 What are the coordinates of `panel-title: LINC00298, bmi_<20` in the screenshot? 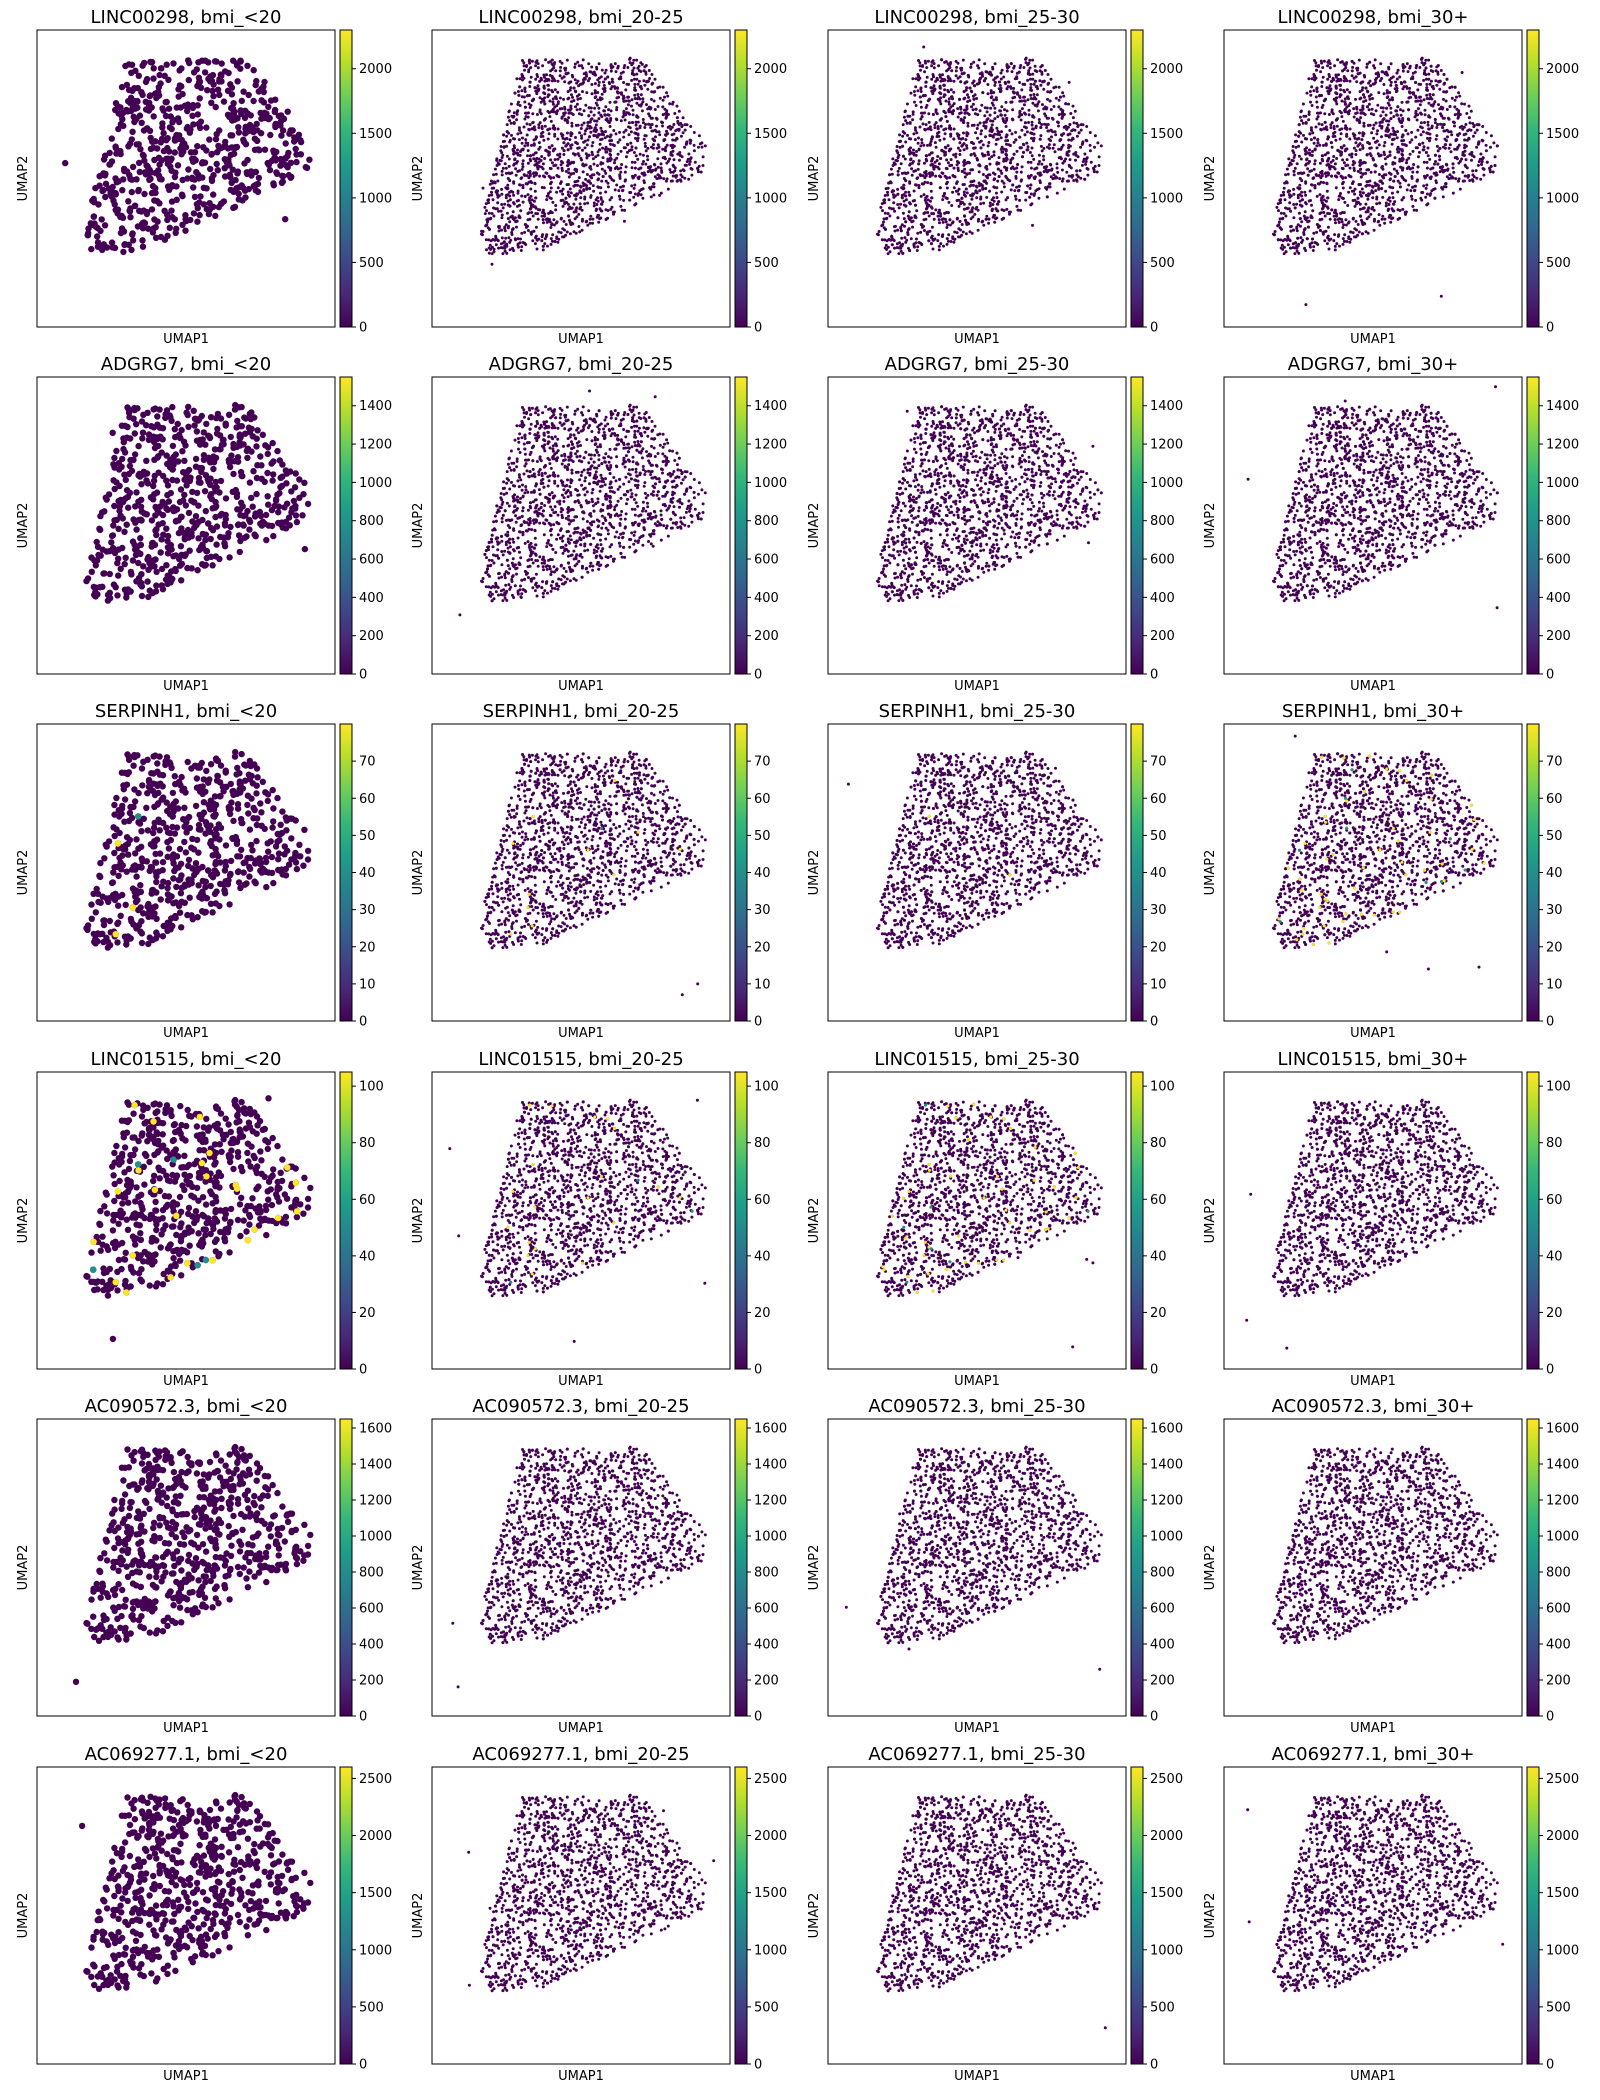 It's located at (185, 17).